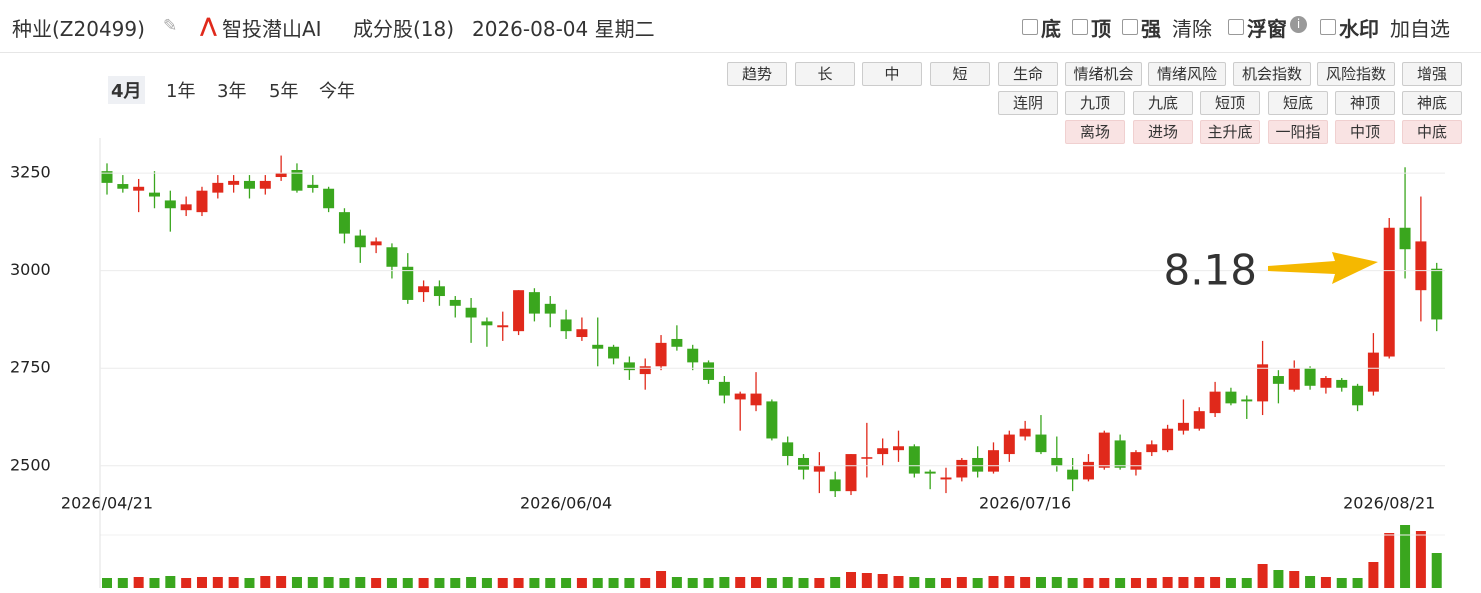  Describe the element at coordinates (1095, 103) in the screenshot. I see `indicator-button: 九顶` at that location.